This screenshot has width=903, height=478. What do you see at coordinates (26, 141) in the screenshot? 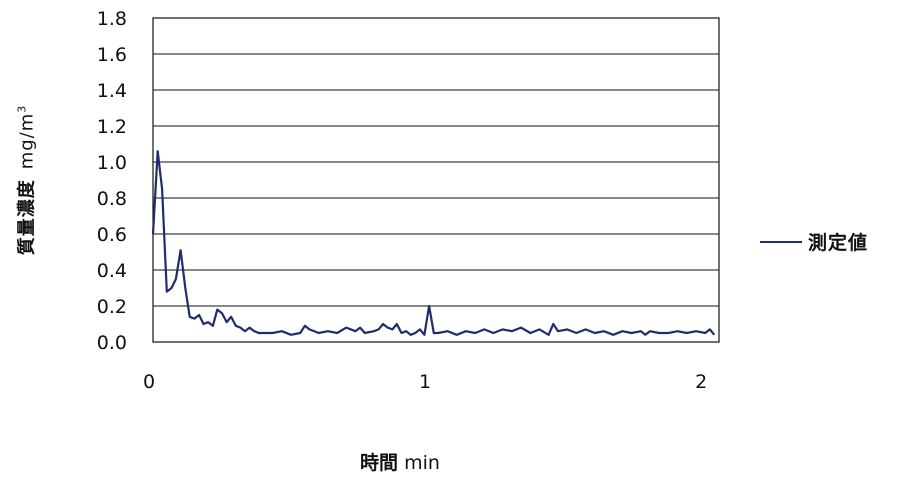
I see `y-axis-unit-text: mg/m` at bounding box center [26, 141].